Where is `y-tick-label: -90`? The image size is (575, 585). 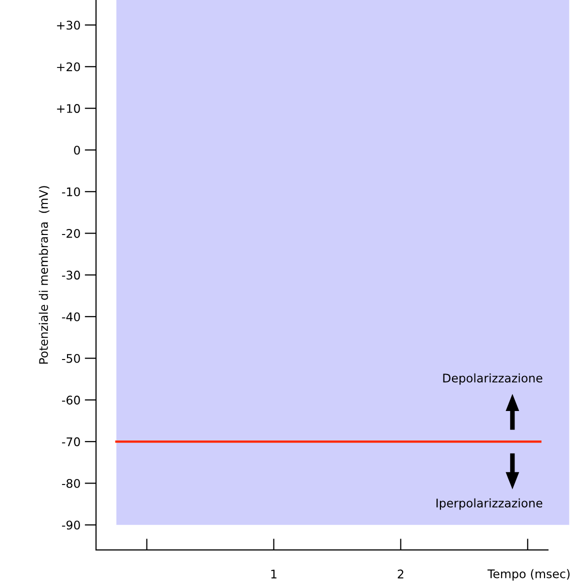 y-tick-label: -90 is located at coordinates (71, 525).